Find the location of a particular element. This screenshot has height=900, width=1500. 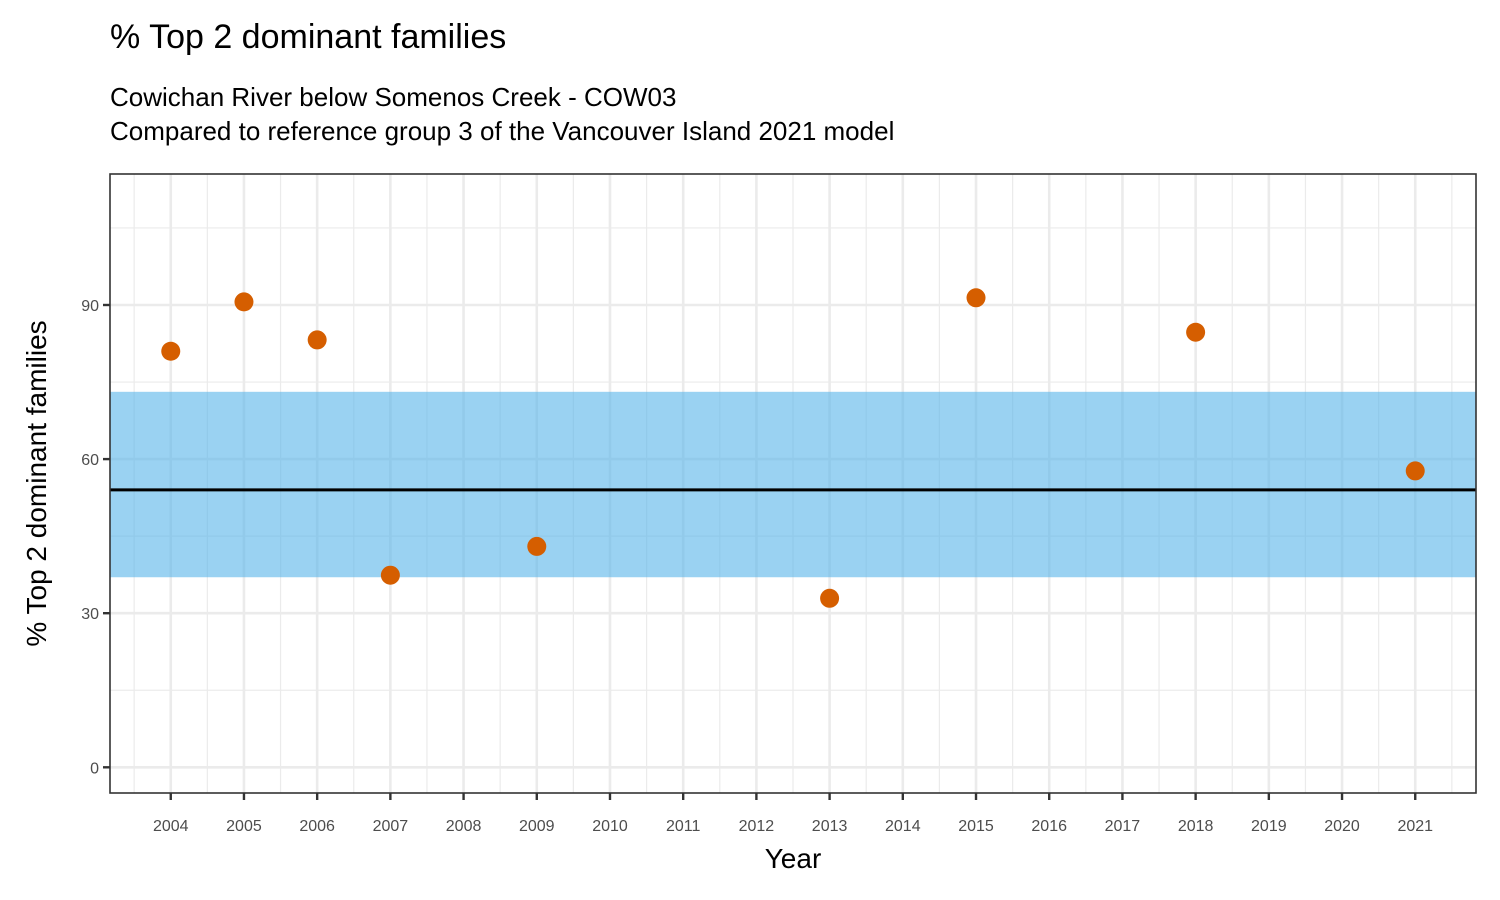

data-point-2007 is located at coordinates (390, 575).